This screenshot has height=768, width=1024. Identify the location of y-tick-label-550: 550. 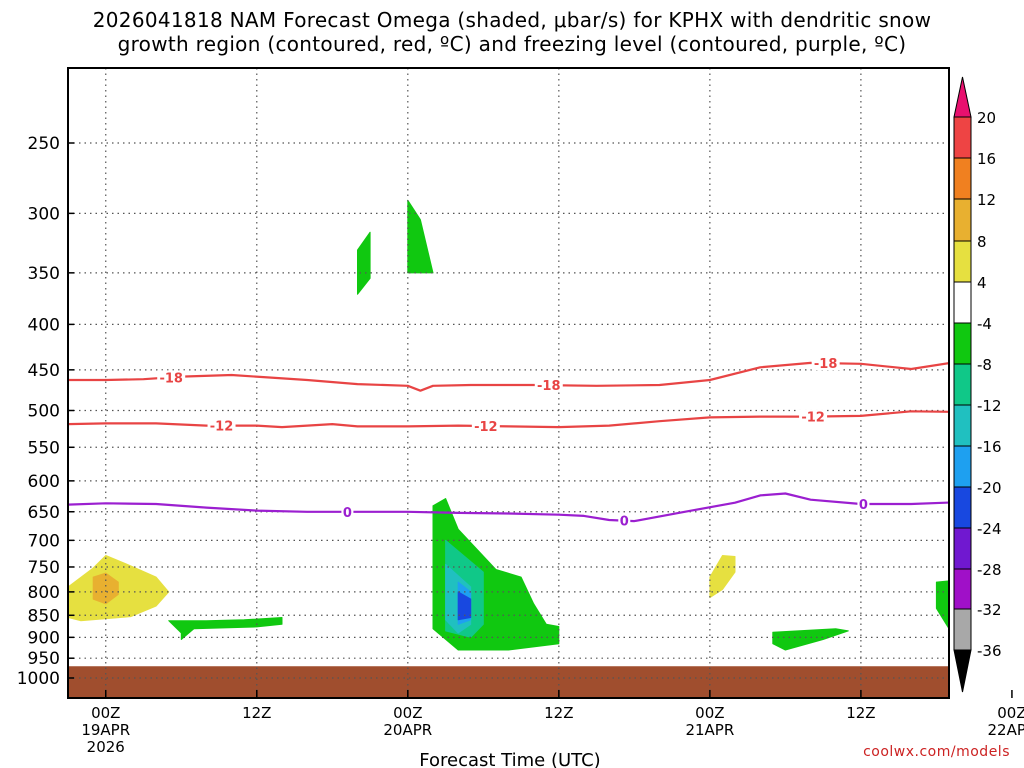
(44, 448).